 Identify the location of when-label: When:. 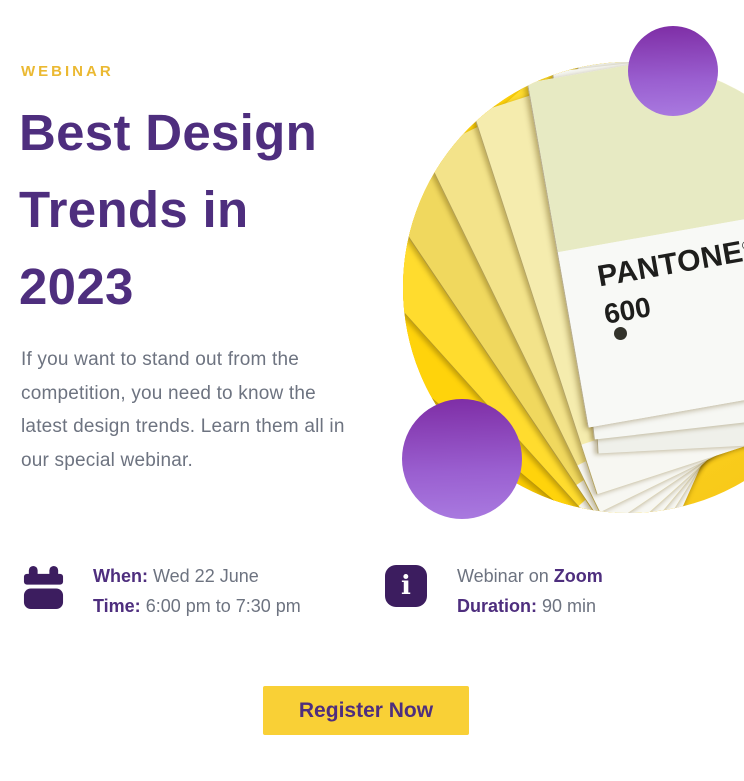
(120, 576).